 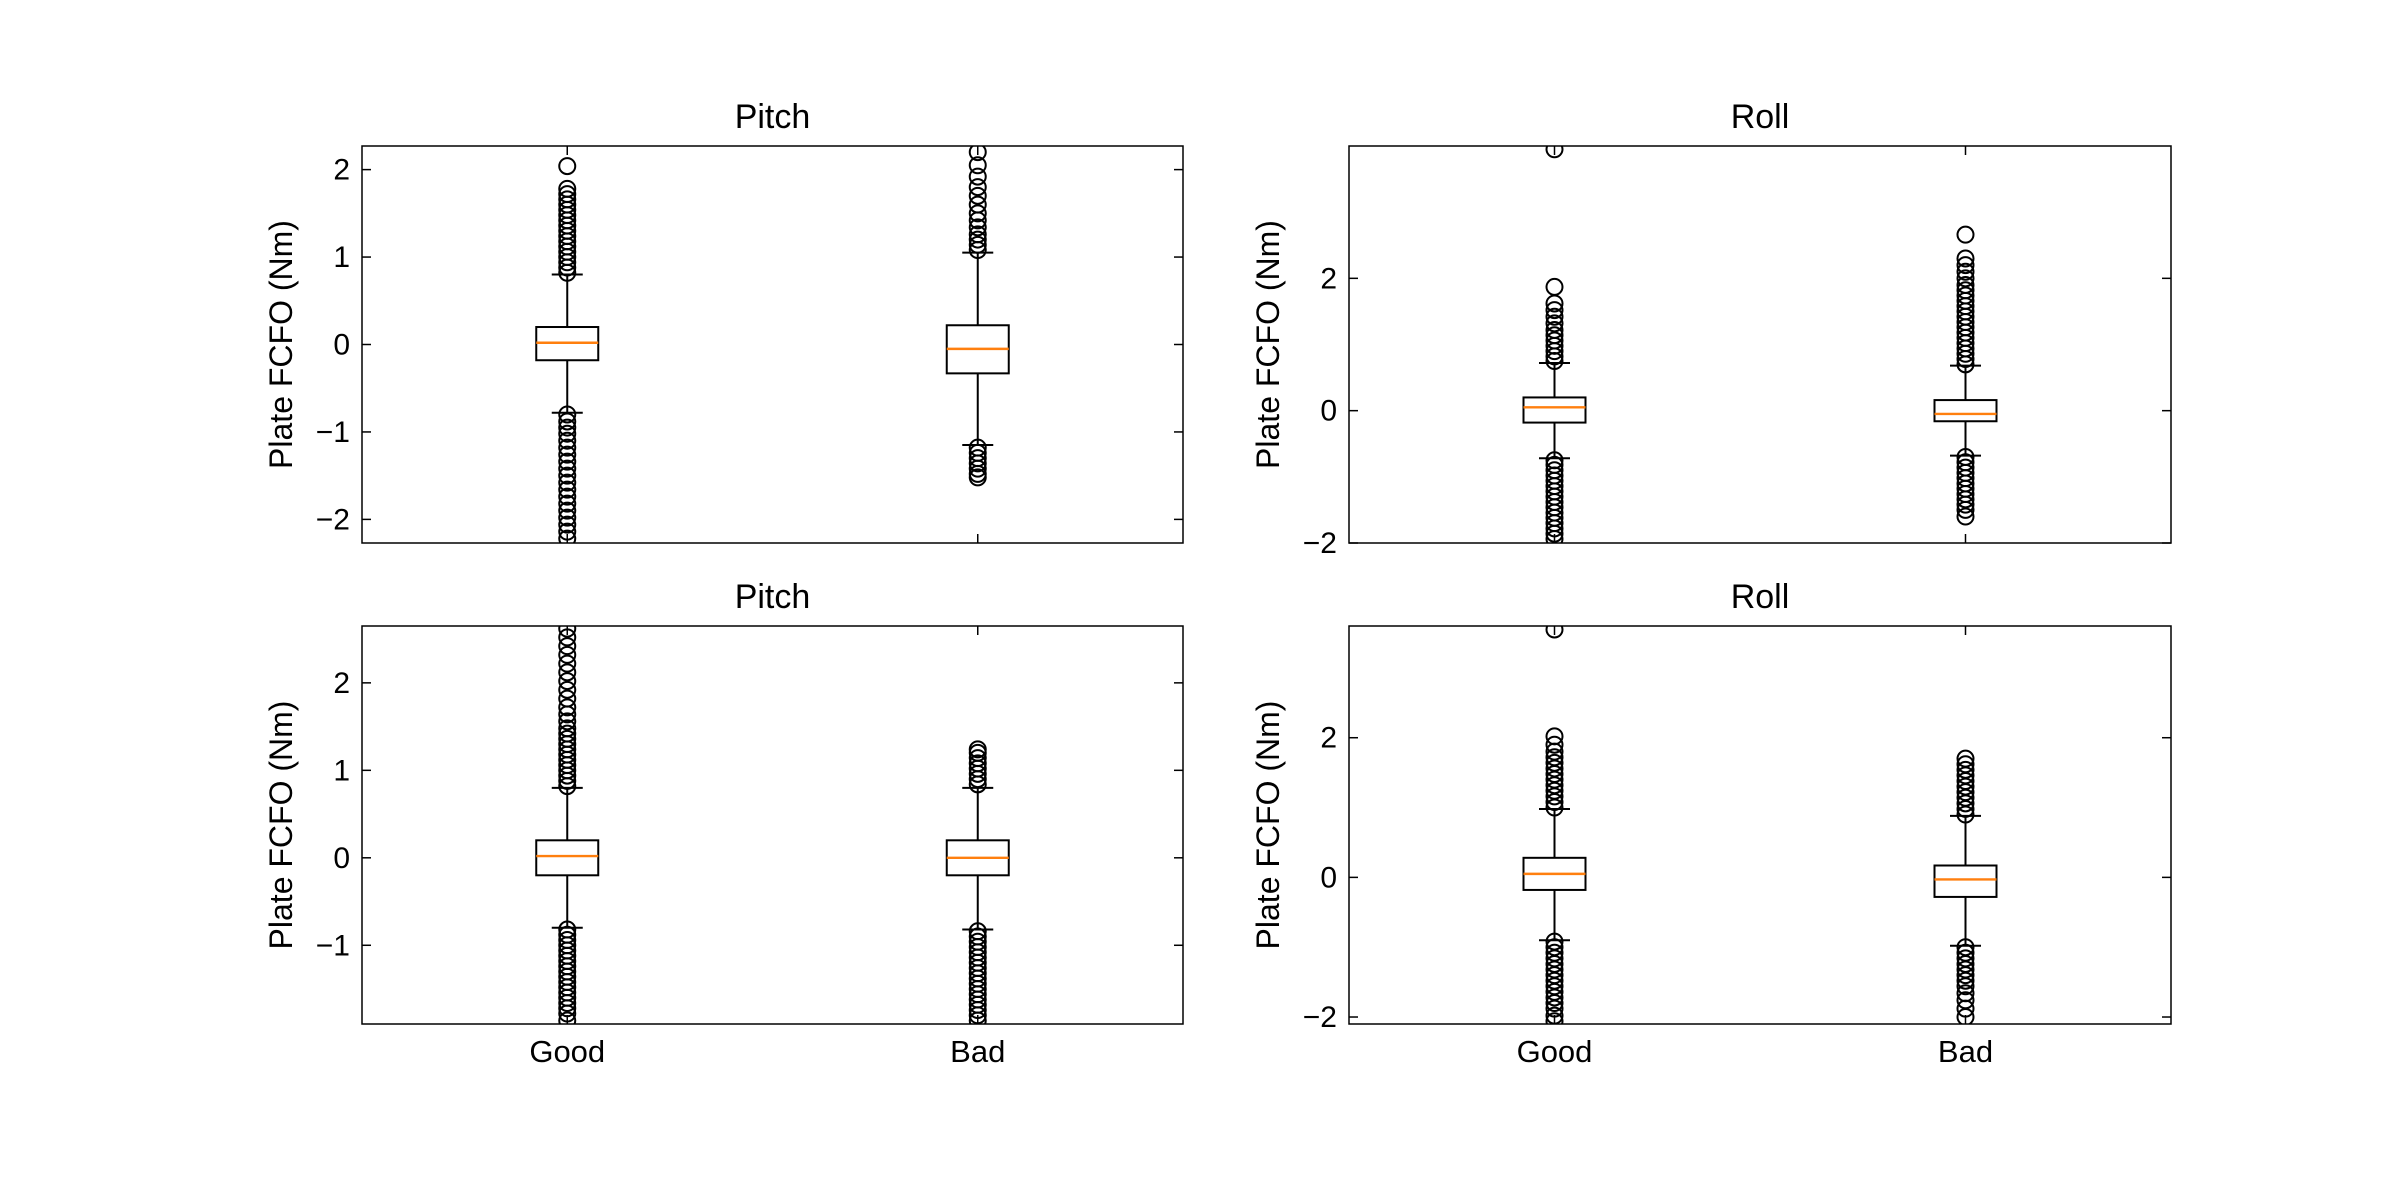 I want to click on subplot-1: Pitch Plate FCFO (Nm) −2 −1 0 1 2, so click(x=723, y=321).